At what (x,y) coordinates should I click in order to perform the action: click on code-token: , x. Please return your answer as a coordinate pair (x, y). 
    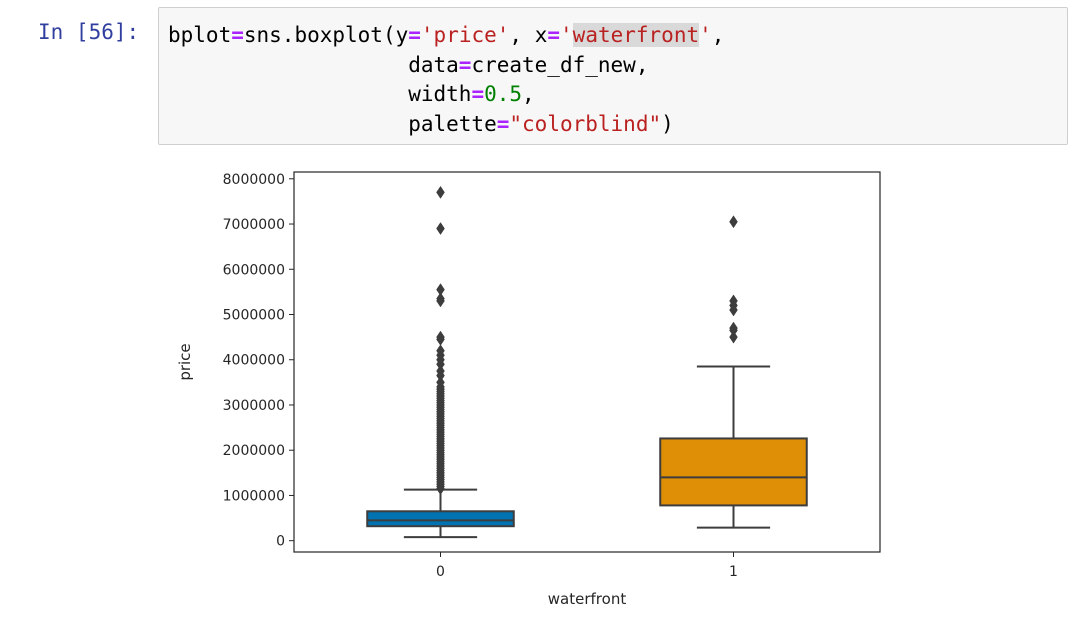
    Looking at the image, I should click on (528, 35).